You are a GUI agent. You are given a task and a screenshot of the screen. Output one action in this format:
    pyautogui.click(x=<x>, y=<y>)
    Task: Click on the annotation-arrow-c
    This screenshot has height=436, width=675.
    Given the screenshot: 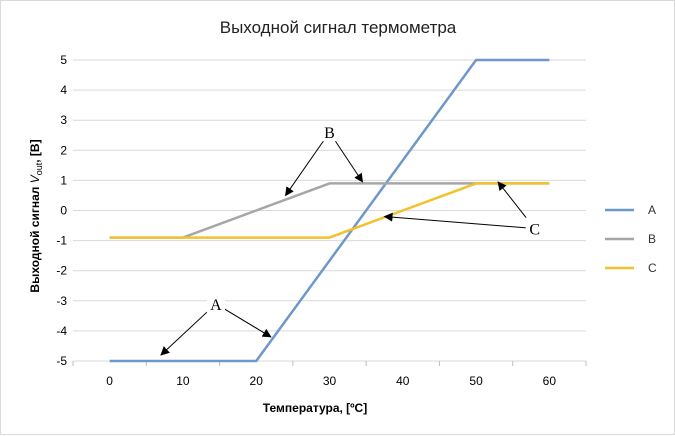 What is the action you would take?
    pyautogui.click(x=459, y=221)
    